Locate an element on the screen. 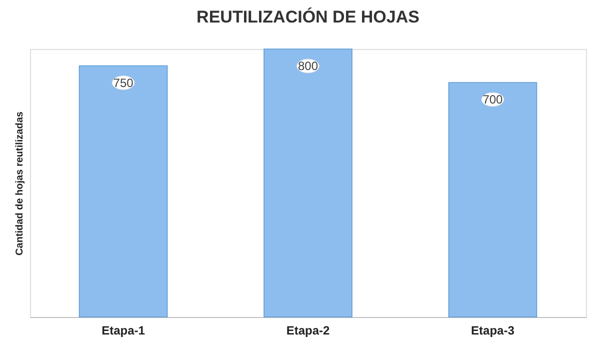 This screenshot has width=602, height=344. x-tick-label: Etapa-1 is located at coordinates (124, 331).